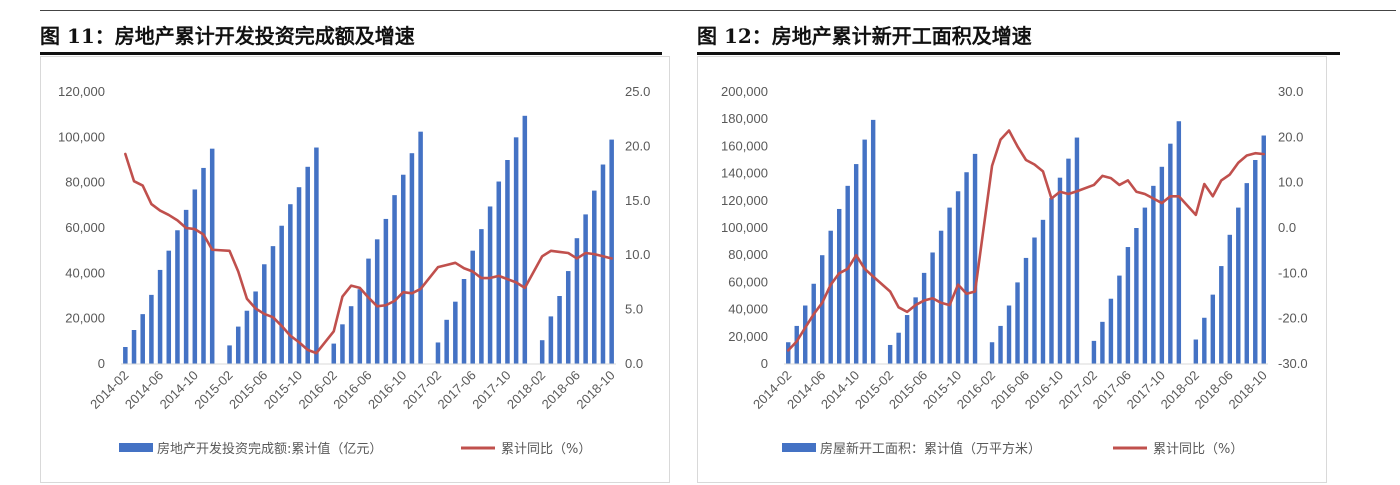 This screenshot has height=485, width=1400. Describe the element at coordinates (1293, 363) in the screenshot. I see `right-axis-tick-label: -30.0` at that location.